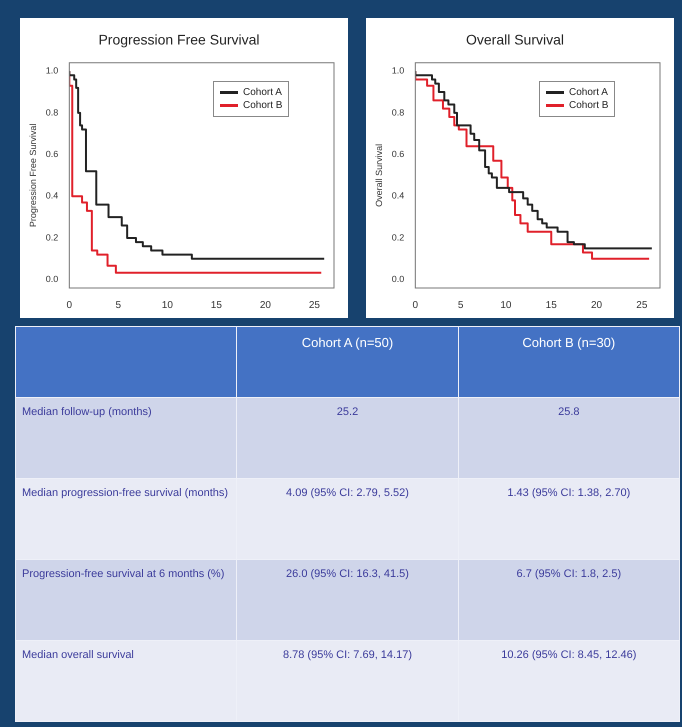  Describe the element at coordinates (347, 493) in the screenshot. I see `text: 4.09 (95% CI: 2.79, 5.52)` at that location.